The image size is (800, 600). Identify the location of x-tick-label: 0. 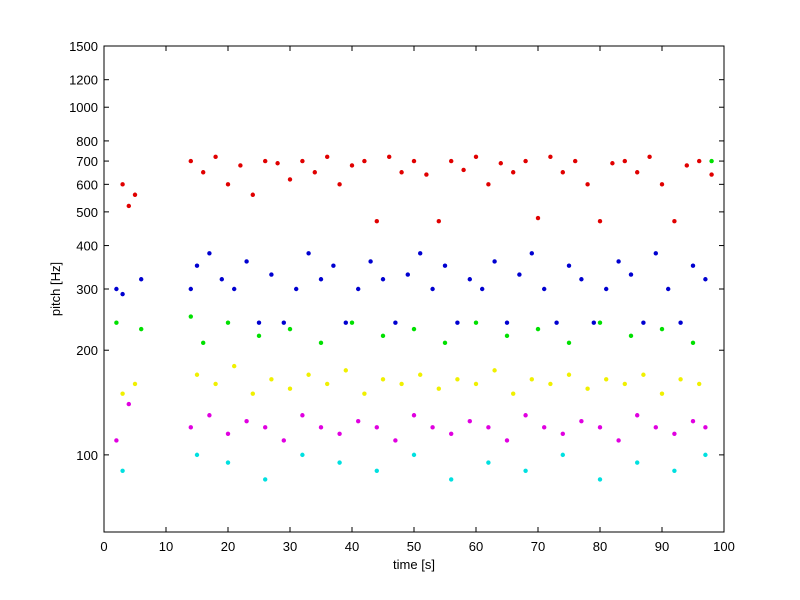
(103, 546).